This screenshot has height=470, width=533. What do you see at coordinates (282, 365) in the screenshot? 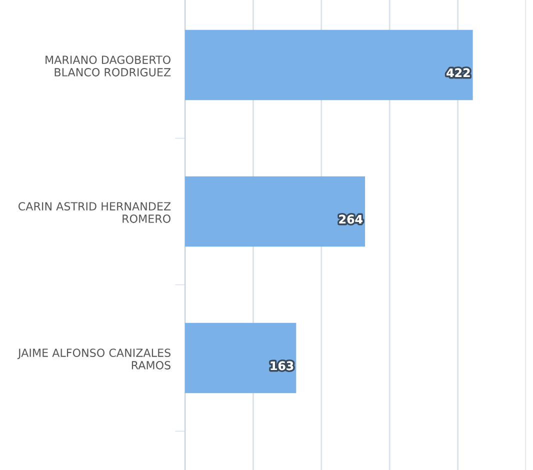
I see `data-label: 163` at bounding box center [282, 365].